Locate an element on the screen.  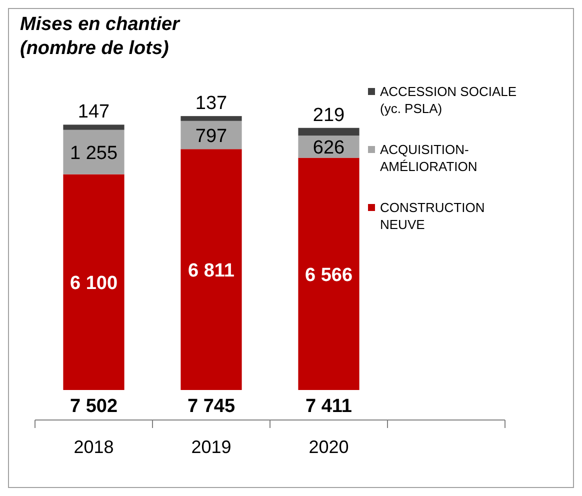
x-tick-label: 2020 is located at coordinates (328, 447).